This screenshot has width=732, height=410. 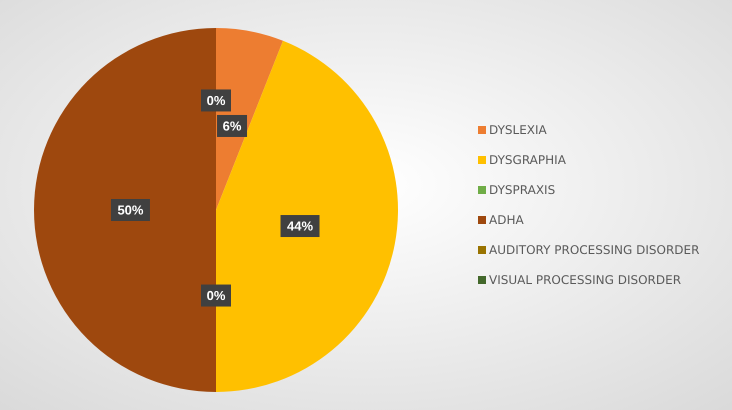 What do you see at coordinates (585, 280) in the screenshot?
I see `legend-label: VISUAL PROCESSING DISORDER` at bounding box center [585, 280].